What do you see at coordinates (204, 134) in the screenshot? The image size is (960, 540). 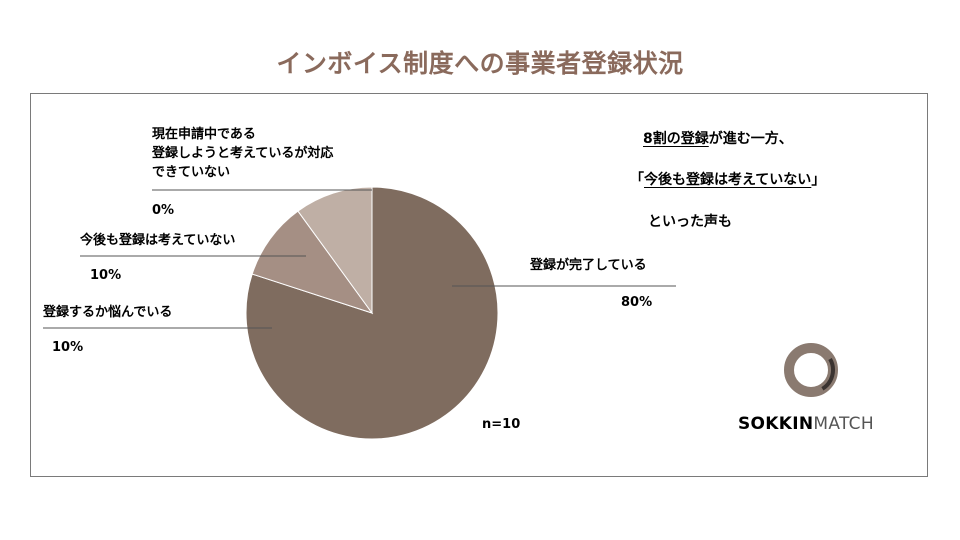 I see `slice-label-applying-line1: 現在申請中である` at bounding box center [204, 134].